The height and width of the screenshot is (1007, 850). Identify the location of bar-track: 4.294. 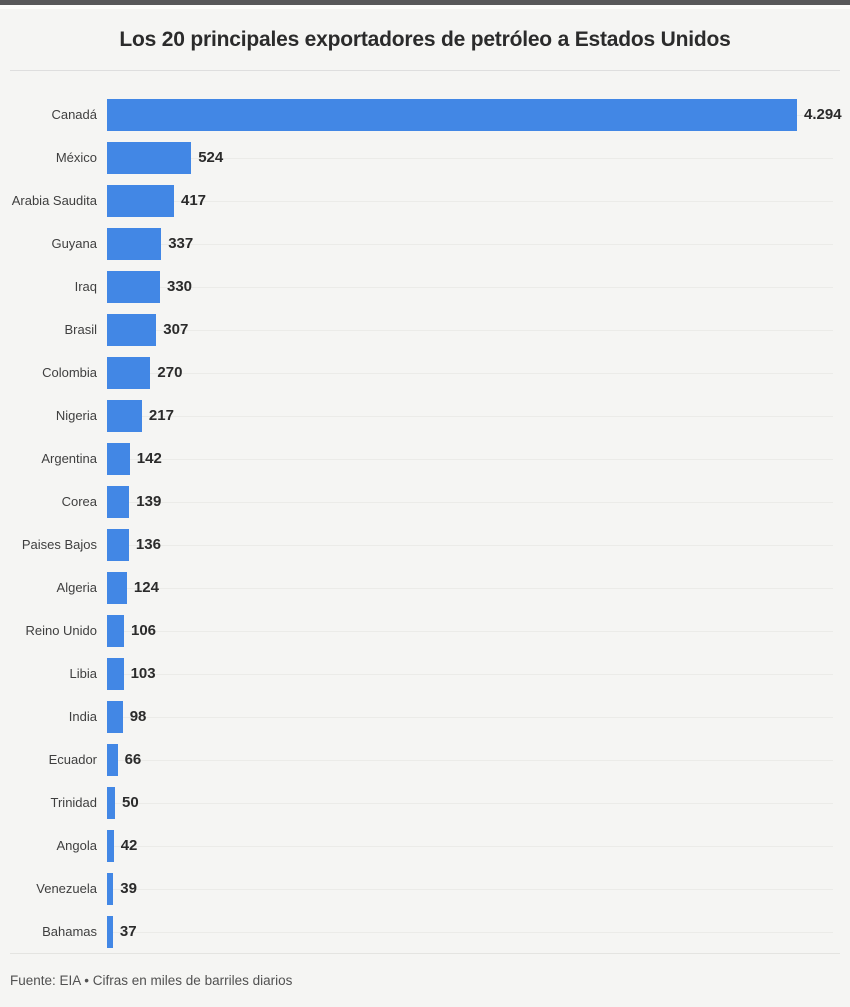
(478, 114).